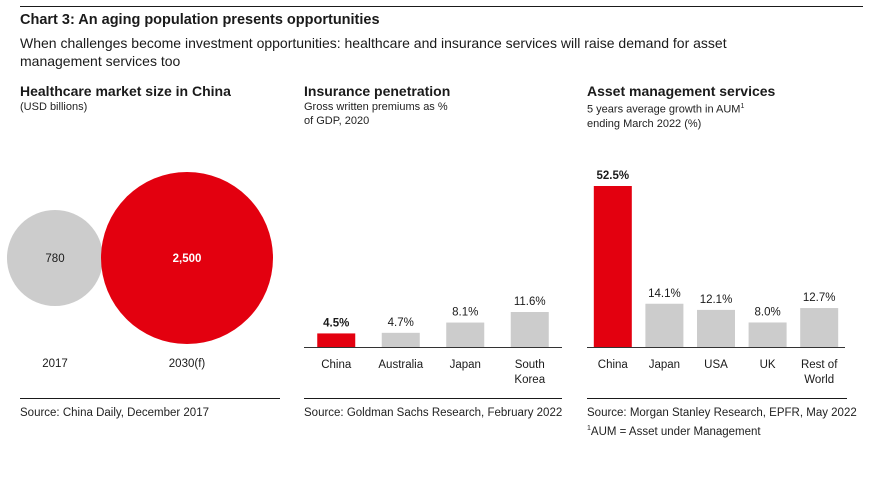  What do you see at coordinates (401, 323) in the screenshot?
I see `bar-value-label: 4.7%` at bounding box center [401, 323].